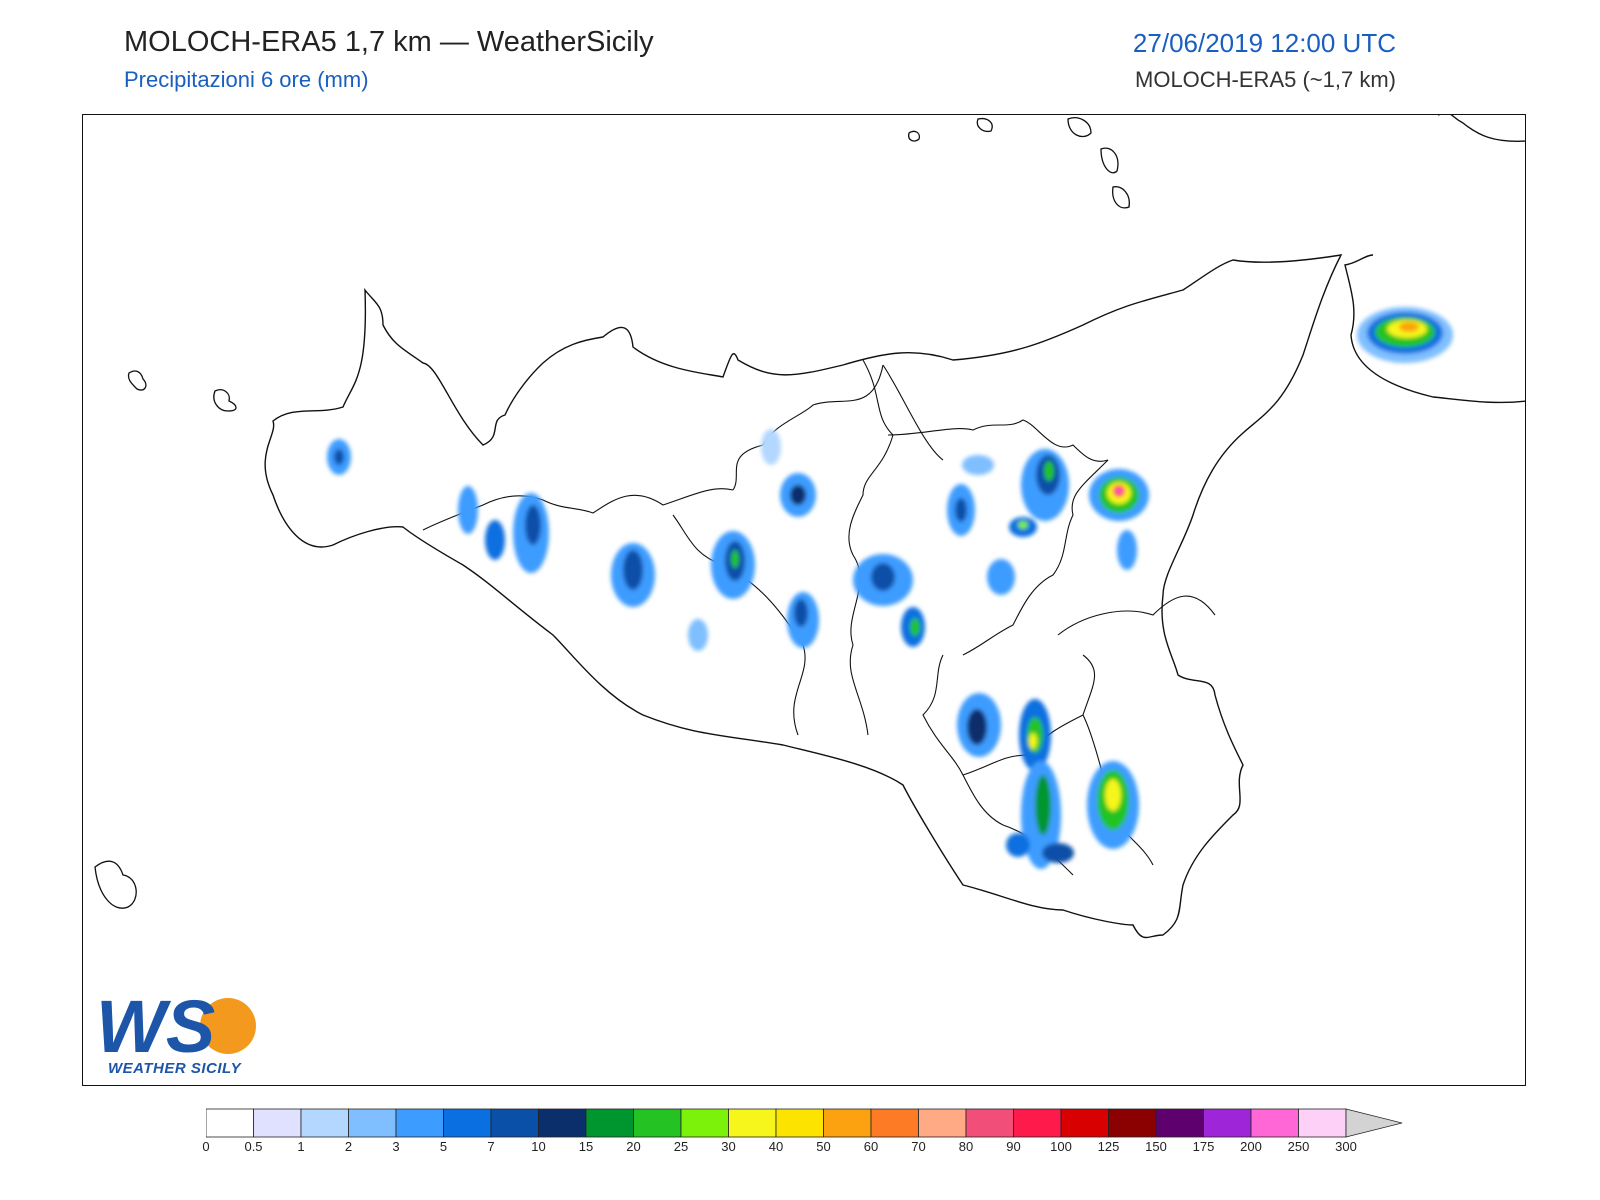 The width and height of the screenshot is (1600, 1200). I want to click on colorbar-label: 40, so click(776, 1146).